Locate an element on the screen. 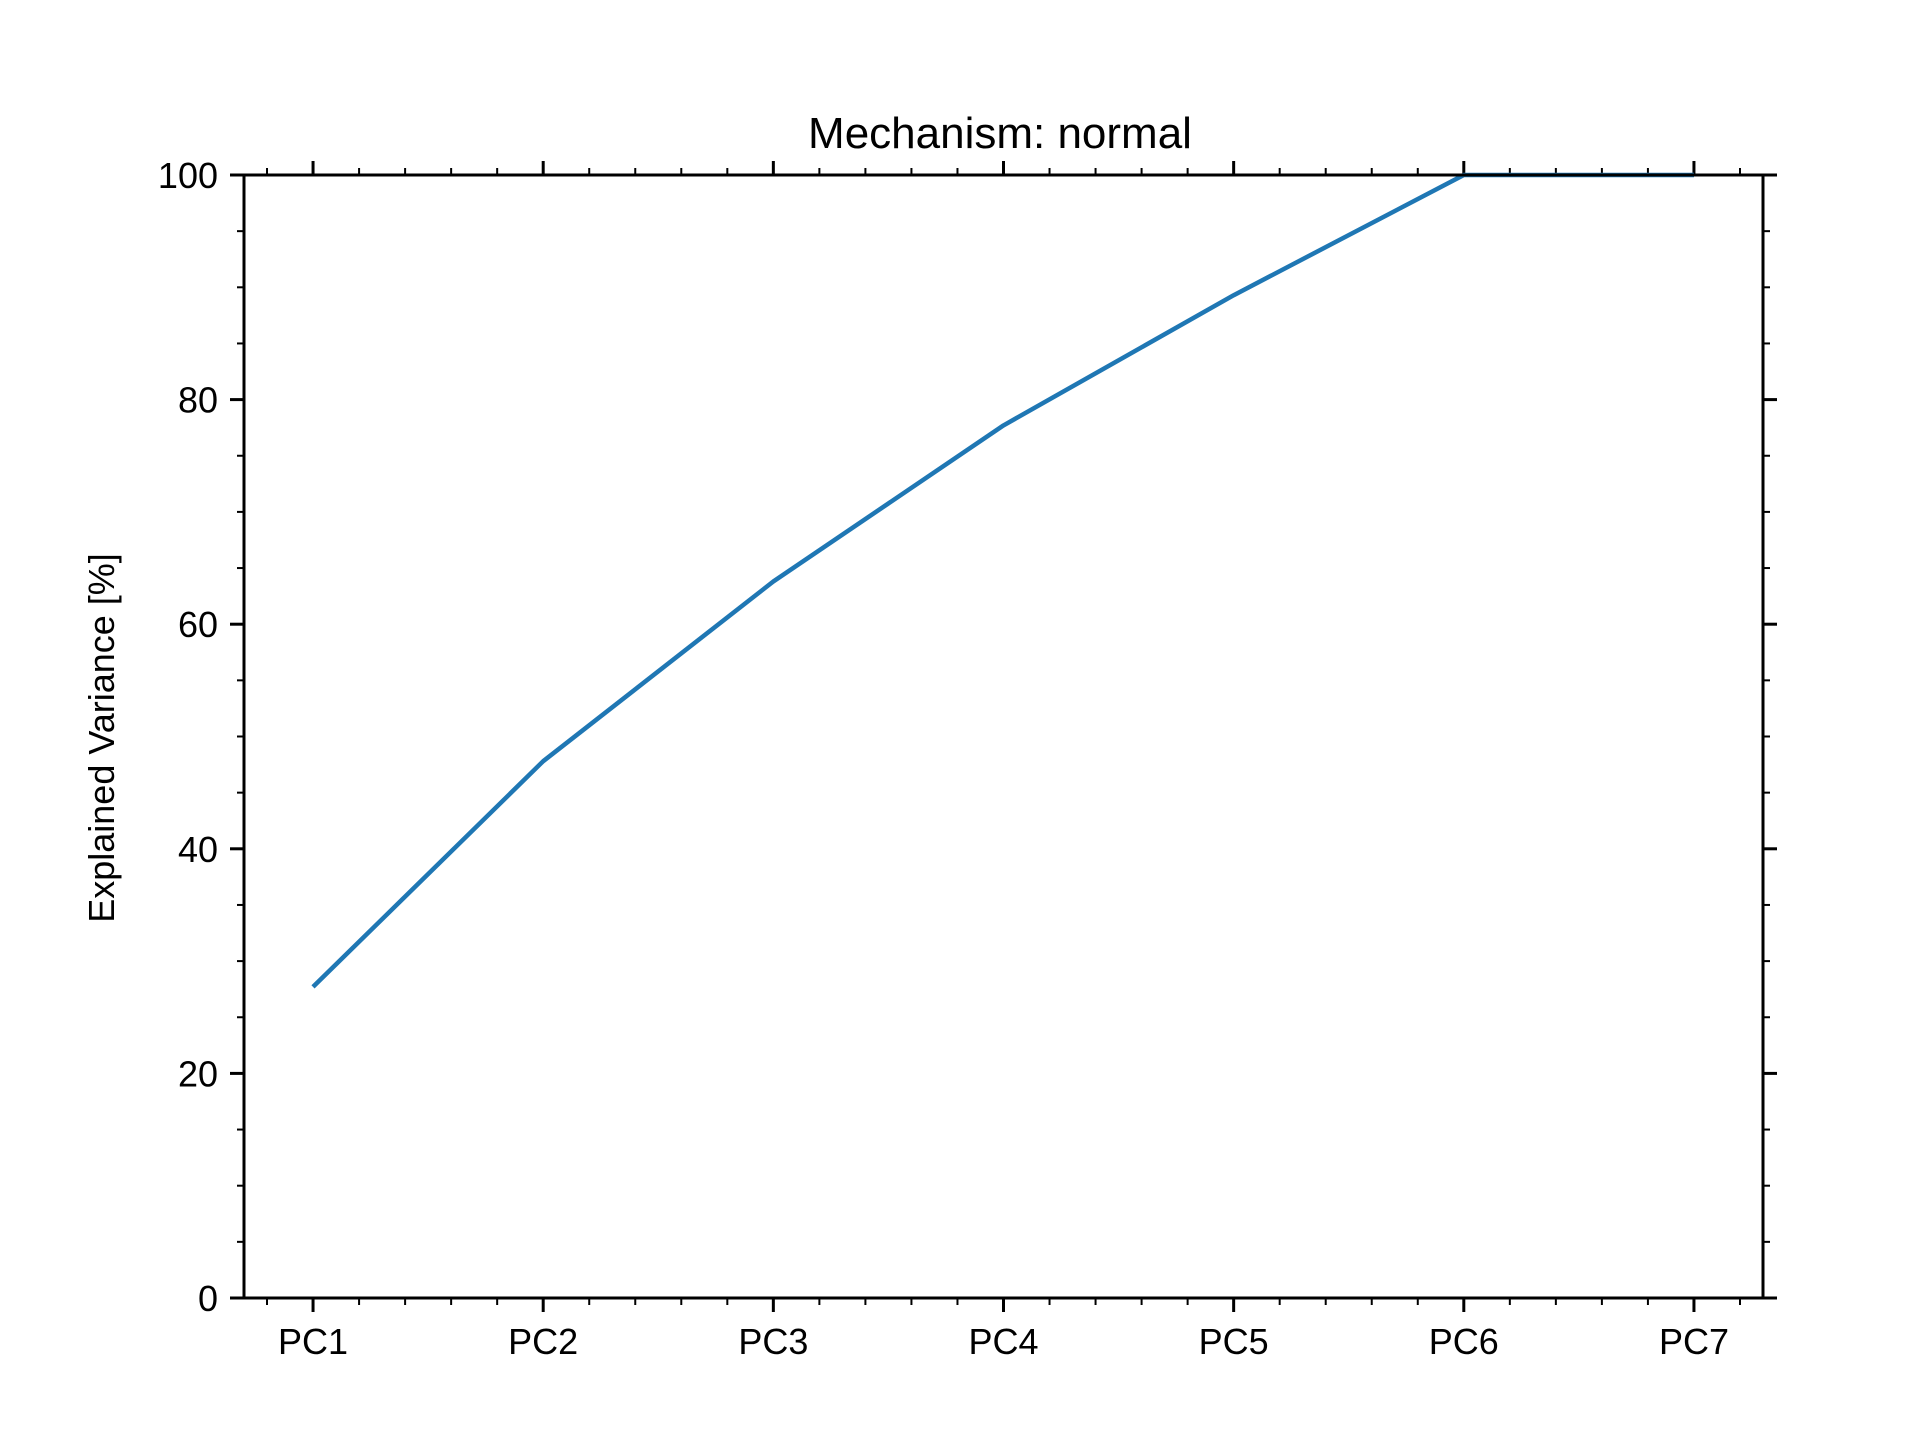 Image resolution: width=1920 pixels, height=1440 pixels. x-tick-label: PC5 is located at coordinates (1234, 1341).